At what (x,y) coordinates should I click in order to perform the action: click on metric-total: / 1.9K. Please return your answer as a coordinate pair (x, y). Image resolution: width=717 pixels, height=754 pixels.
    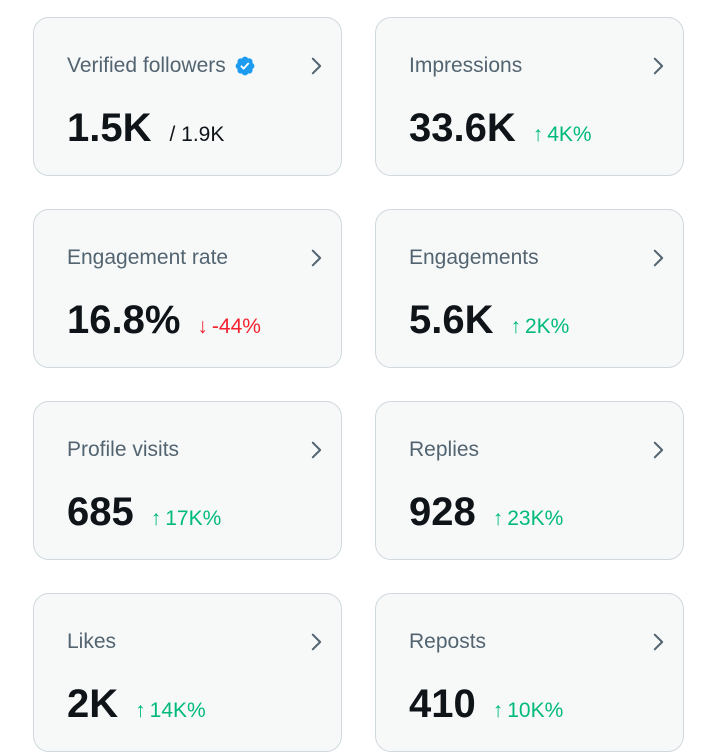
    Looking at the image, I should click on (197, 134).